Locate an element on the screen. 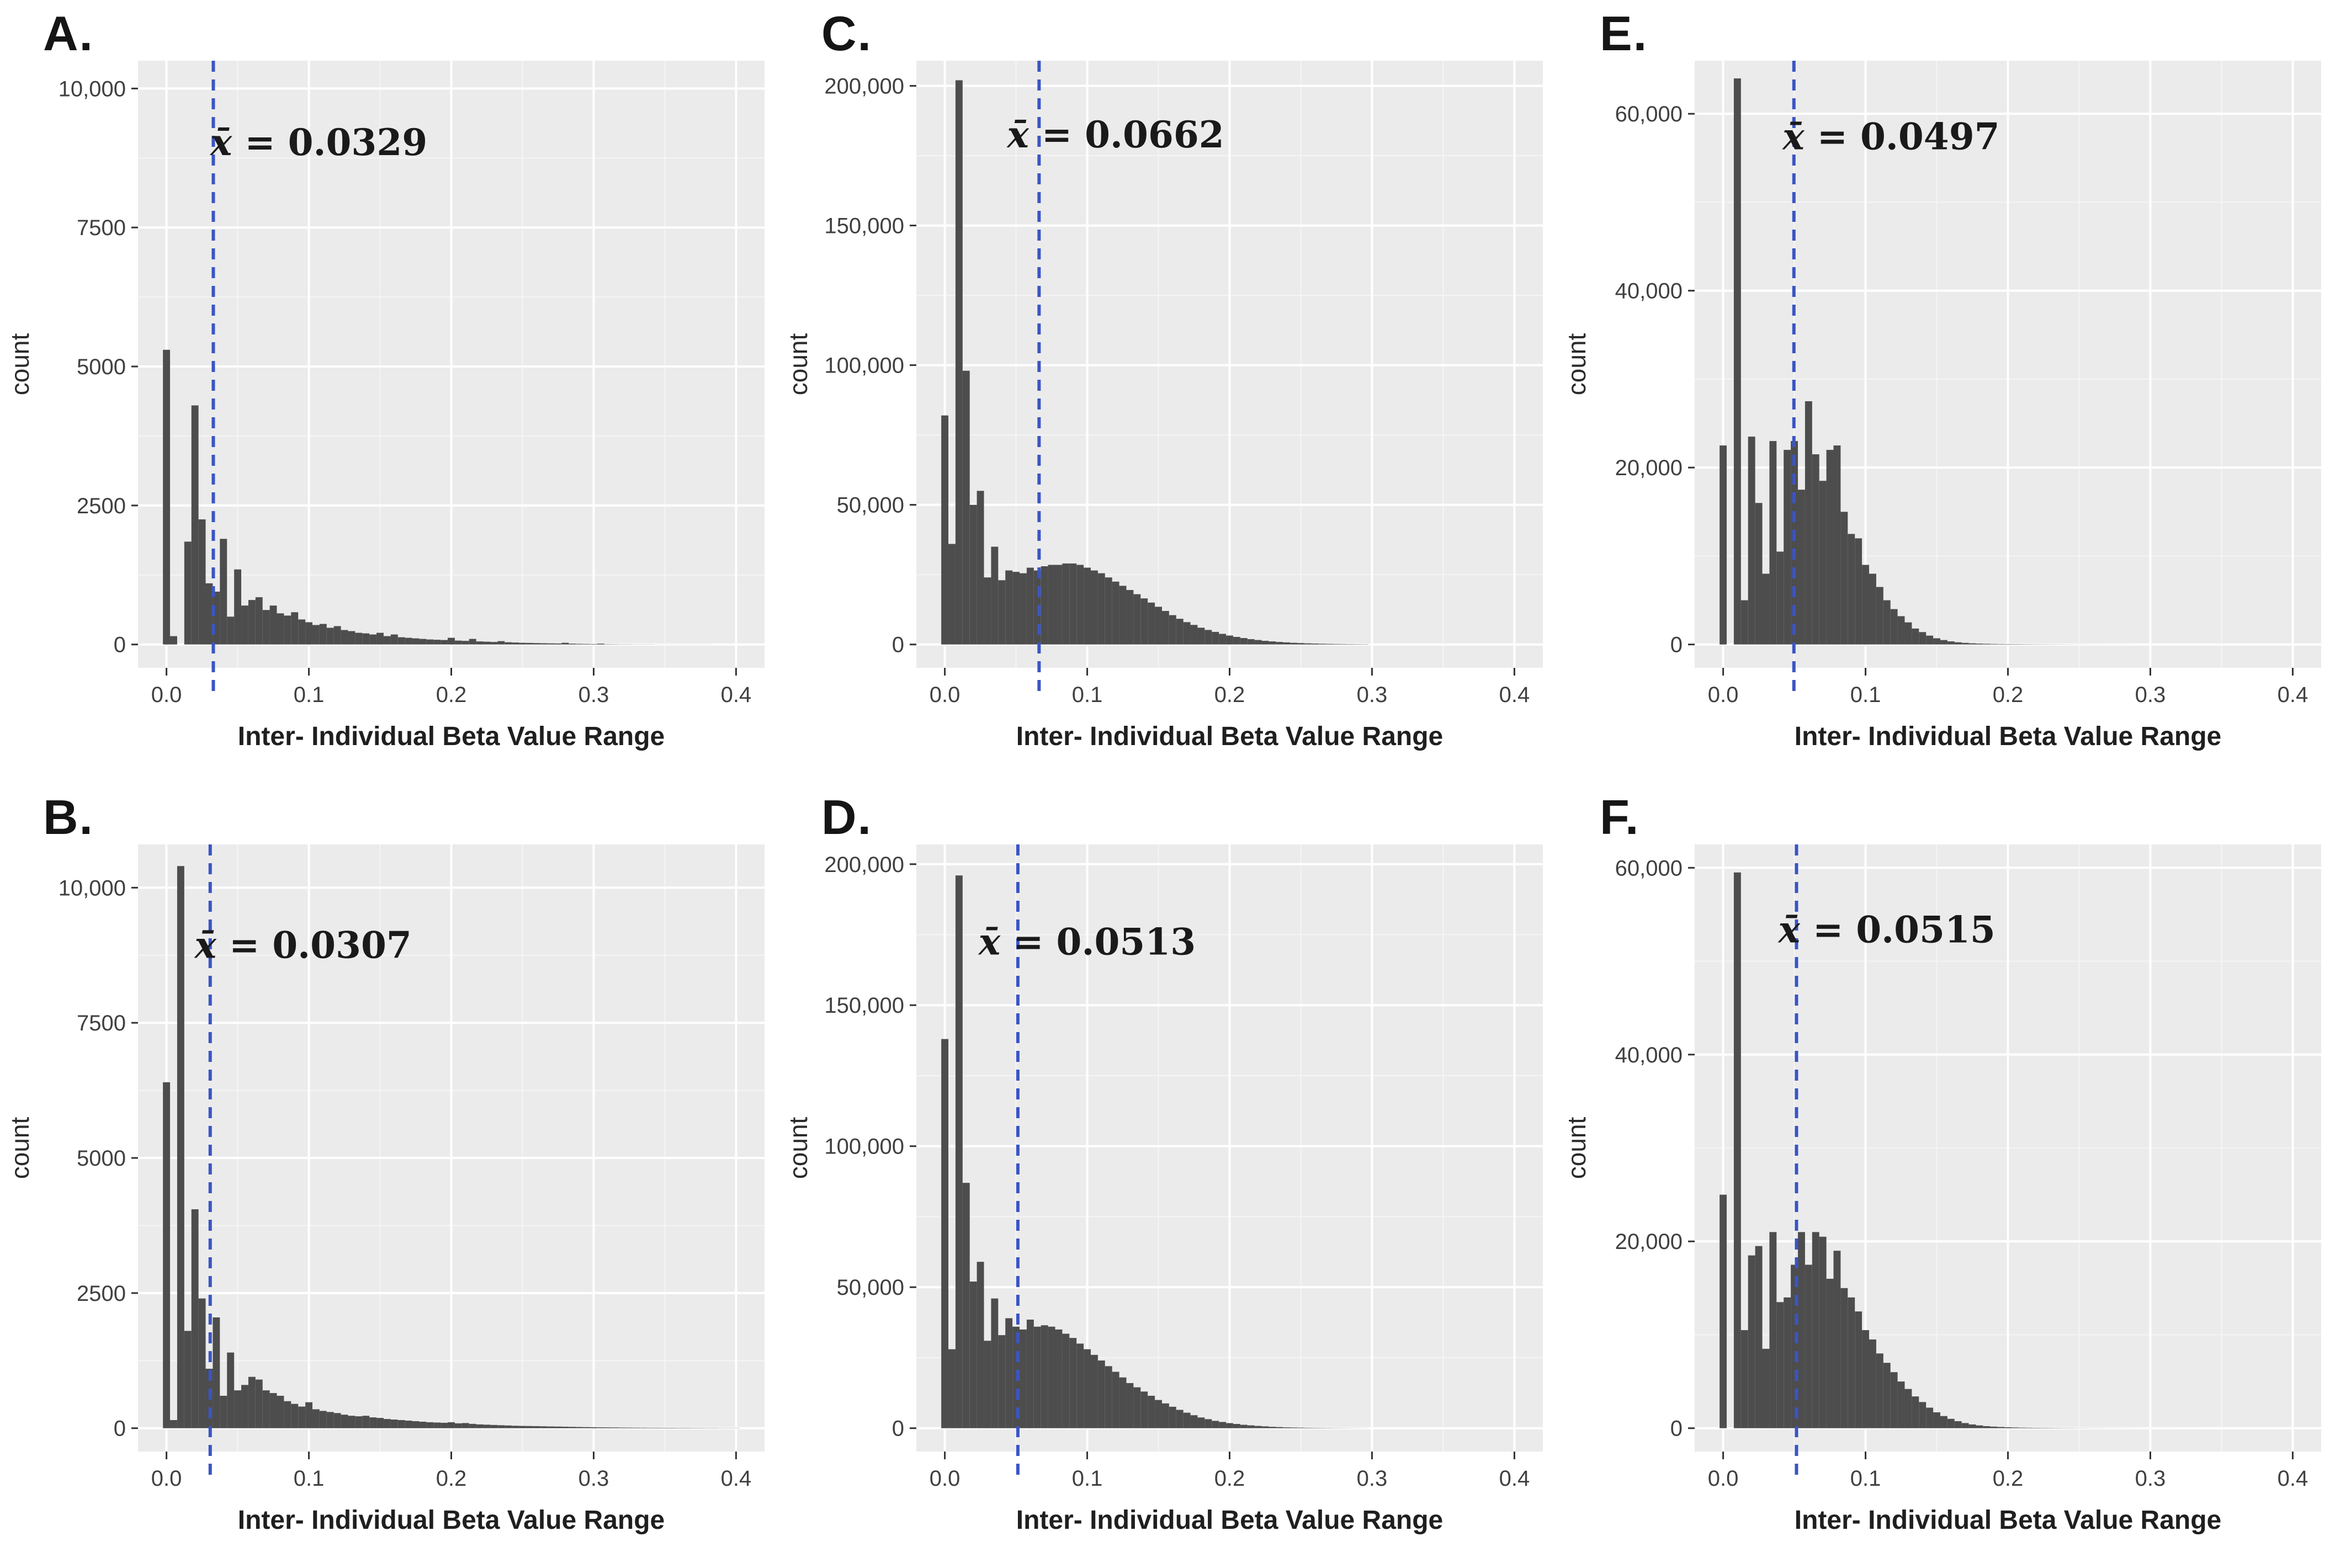  y-axis-ticks: 0 50,000 100,000 150,000 200,000 is located at coordinates (870, 366).